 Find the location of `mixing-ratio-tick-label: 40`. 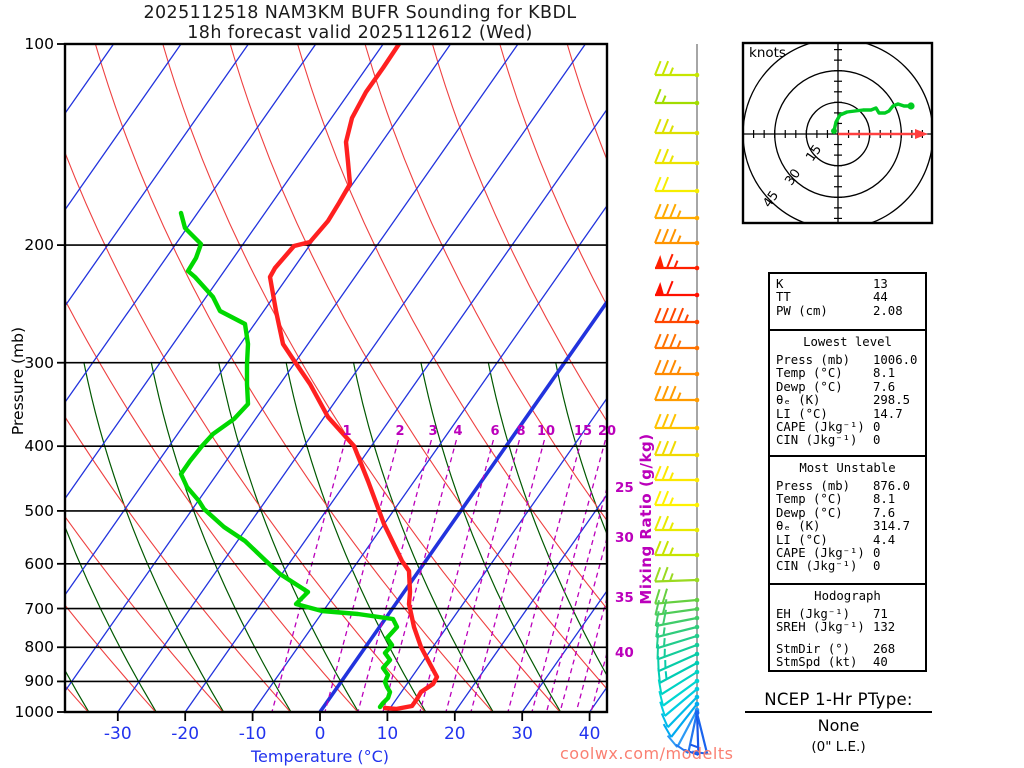

mixing-ratio-tick-label: 40 is located at coordinates (624, 653).